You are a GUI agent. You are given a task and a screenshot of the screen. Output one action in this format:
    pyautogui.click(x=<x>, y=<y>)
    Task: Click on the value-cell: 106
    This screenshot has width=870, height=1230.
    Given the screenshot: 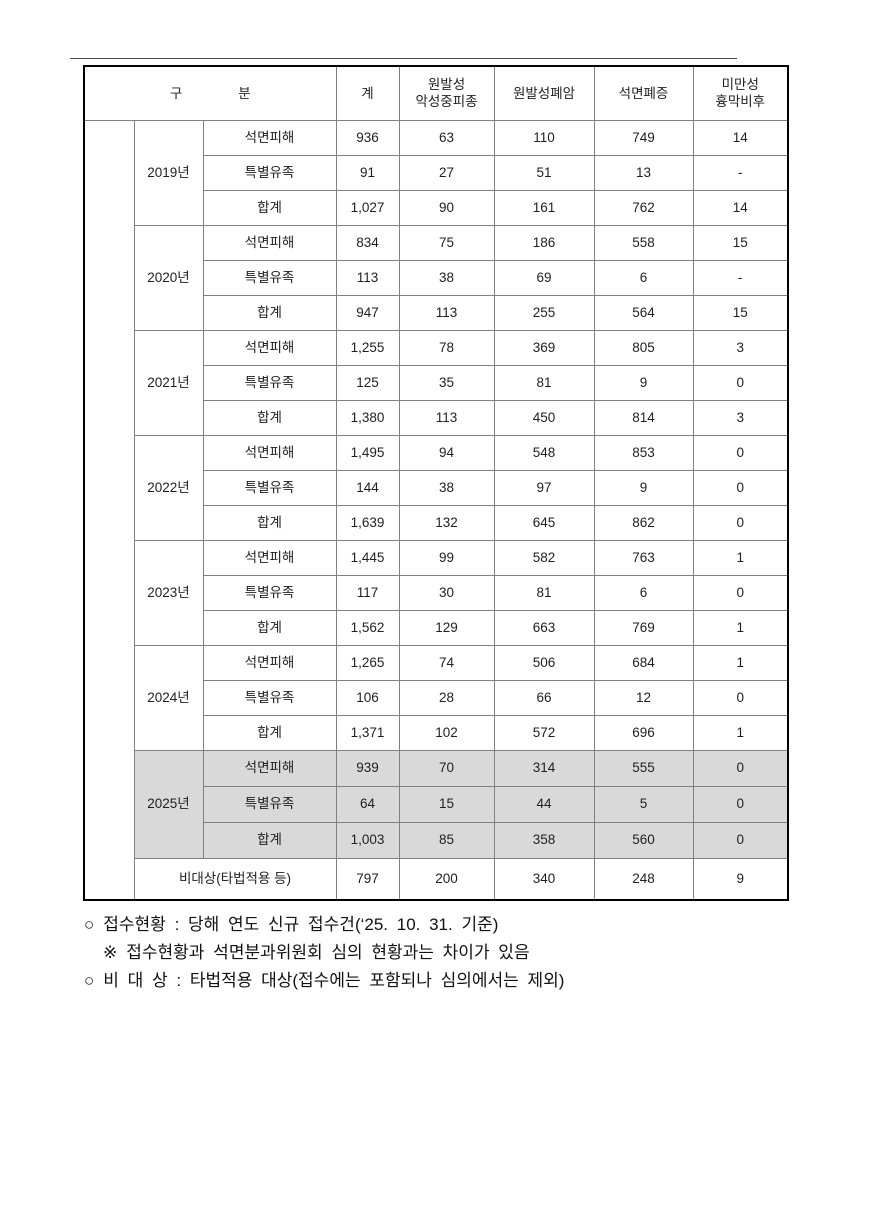 What is the action you would take?
    pyautogui.click(x=367, y=697)
    